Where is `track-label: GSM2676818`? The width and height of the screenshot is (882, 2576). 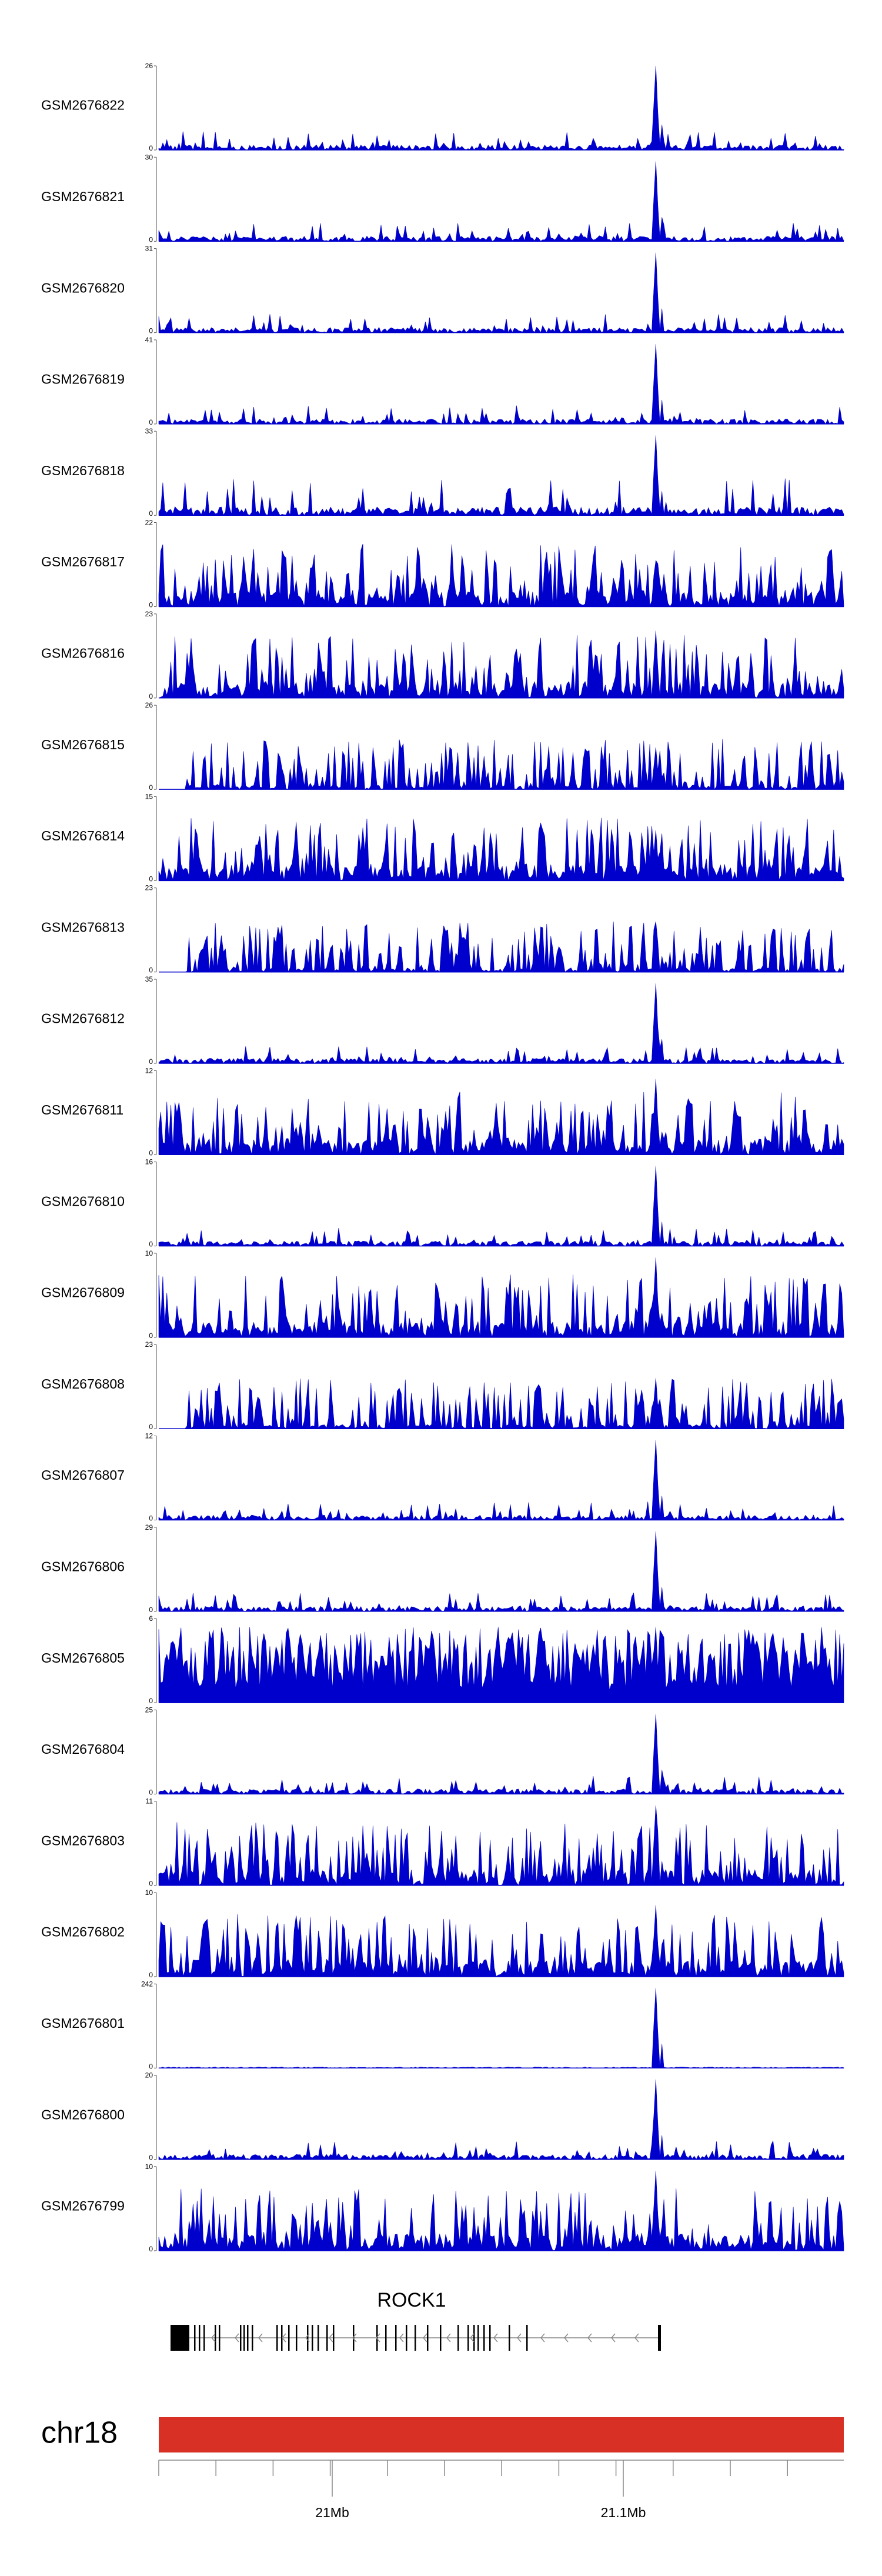 track-label: GSM2676818 is located at coordinates (83, 470).